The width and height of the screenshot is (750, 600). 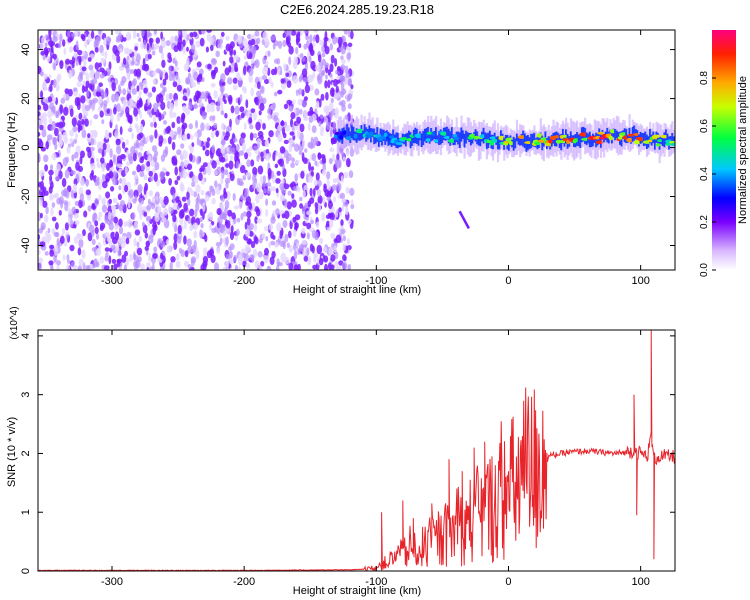 I want to click on colorbar-tick-label: 0.6, so click(x=704, y=126).